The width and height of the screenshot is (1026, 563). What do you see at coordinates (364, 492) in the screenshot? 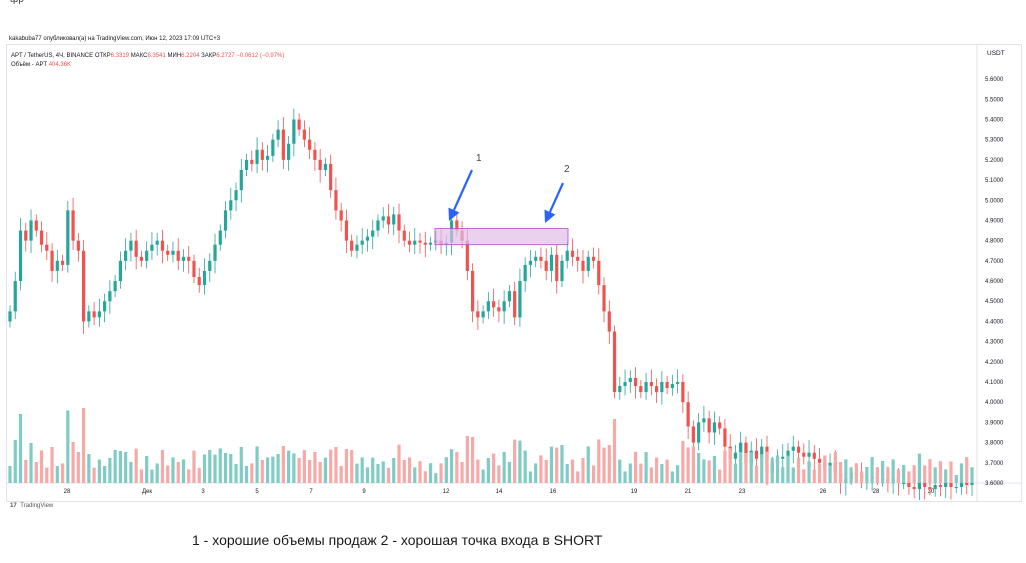
I see `x-tick-label: 9` at bounding box center [364, 492].